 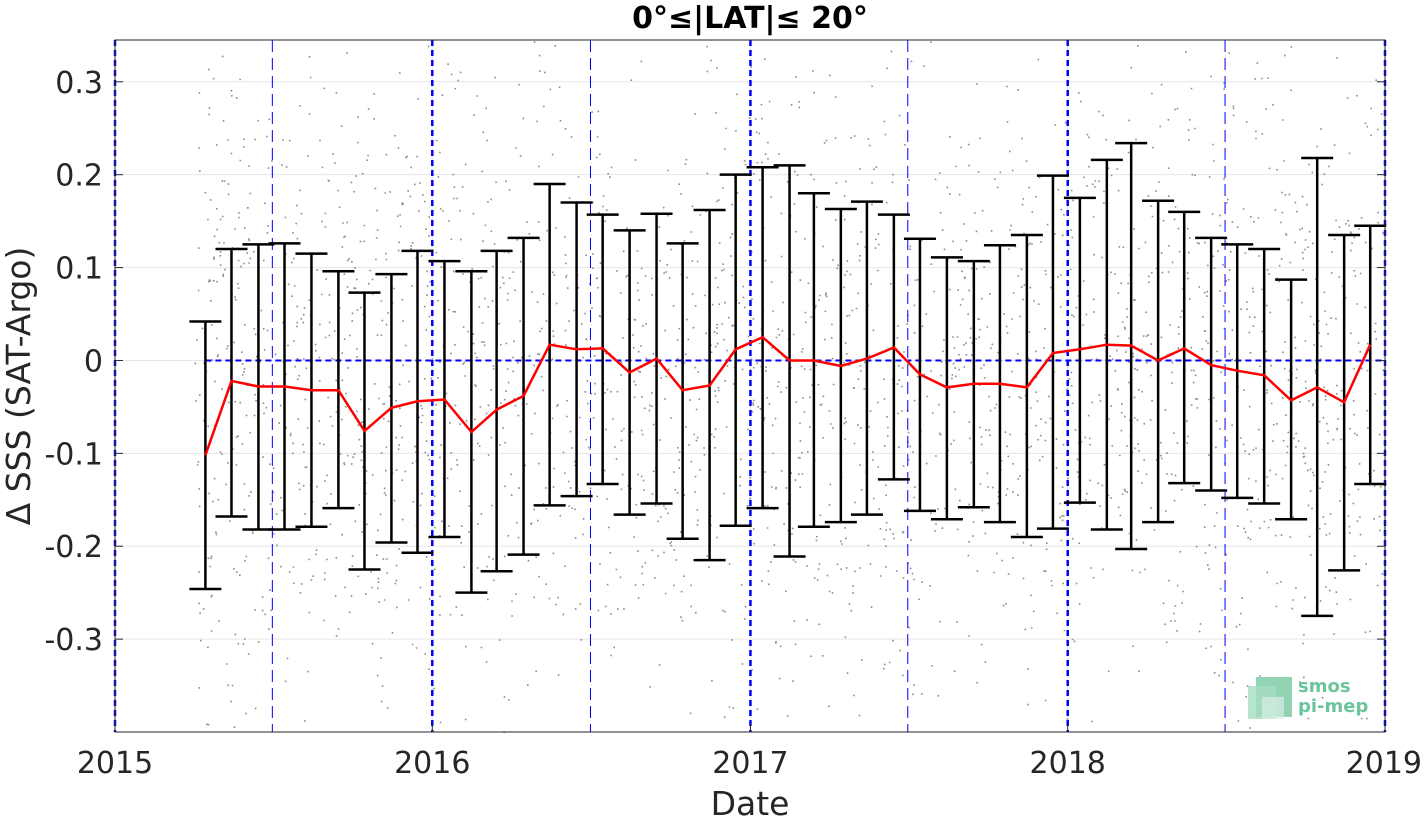 What do you see at coordinates (750, 18) in the screenshot?
I see `chart-title: 0°≤|LAT|≤ 20°` at bounding box center [750, 18].